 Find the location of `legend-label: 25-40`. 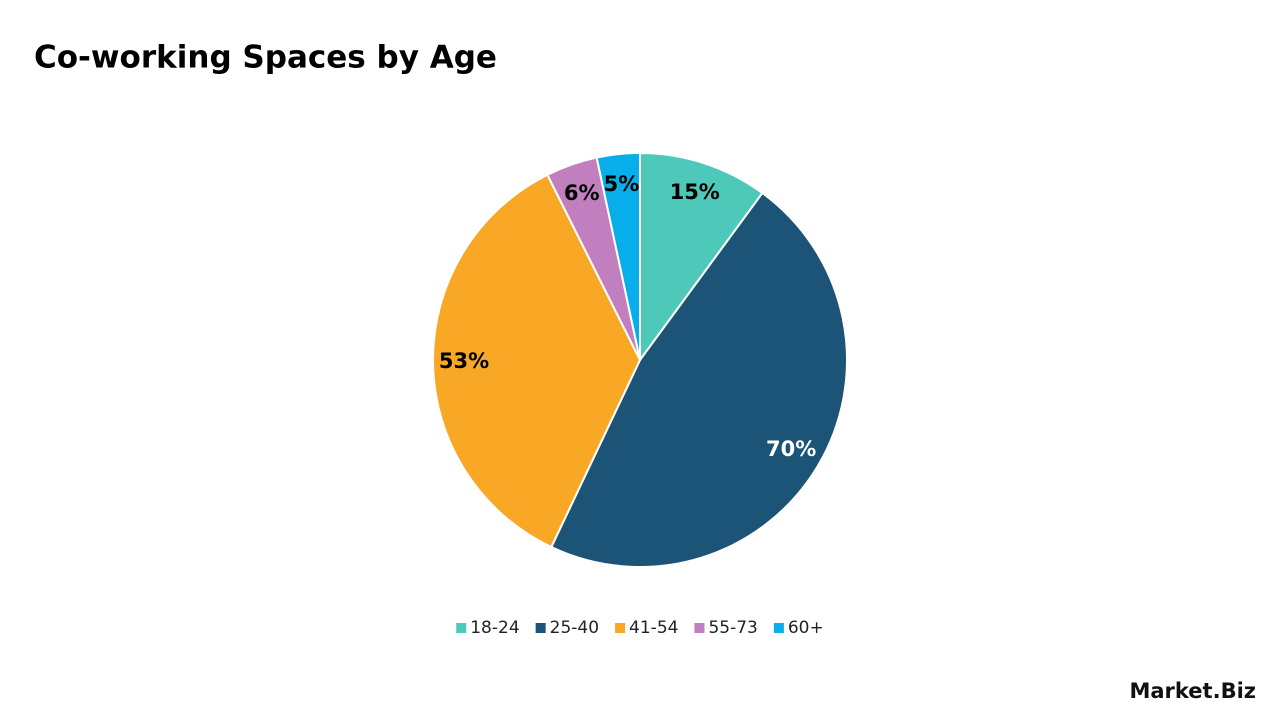

legend-label: 25-40 is located at coordinates (574, 628).